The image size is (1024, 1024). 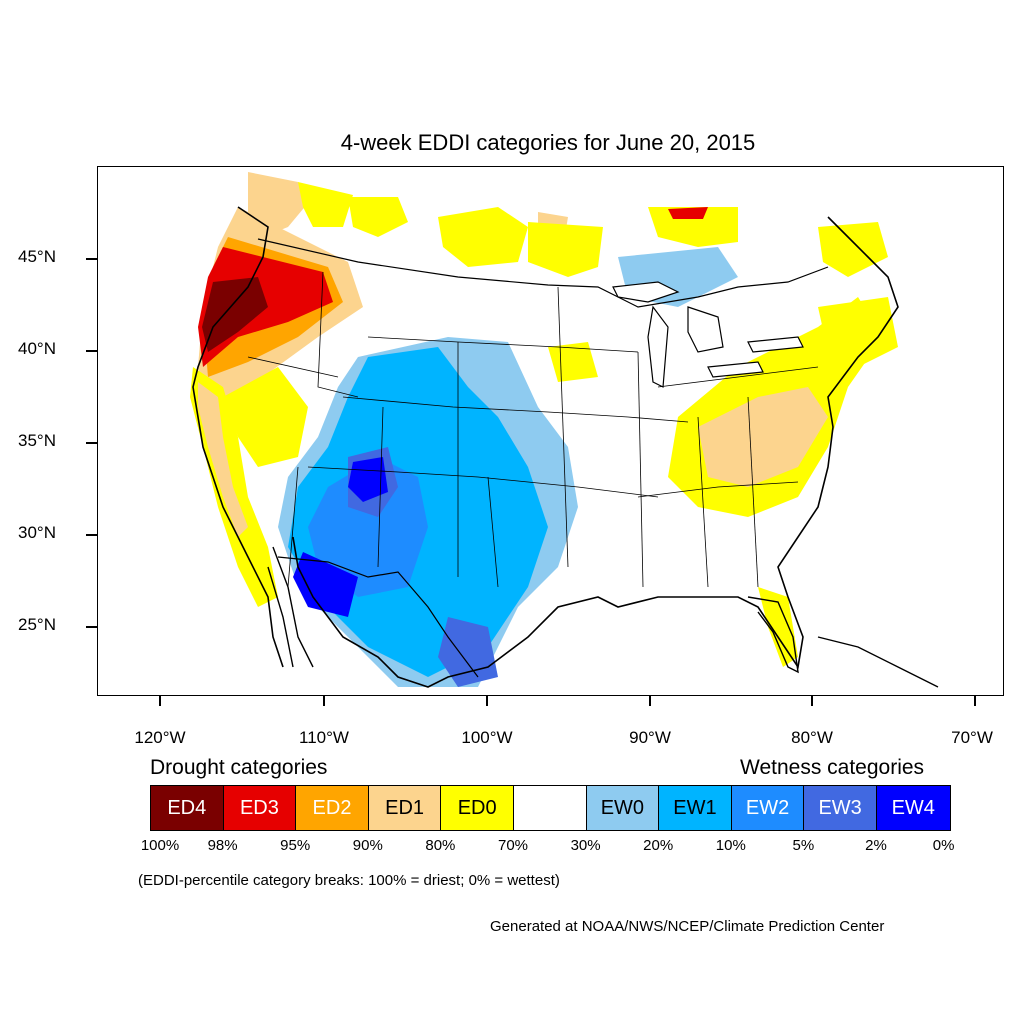 What do you see at coordinates (325, 584) in the screenshot?
I see `wet-ew4-mexico` at bounding box center [325, 584].